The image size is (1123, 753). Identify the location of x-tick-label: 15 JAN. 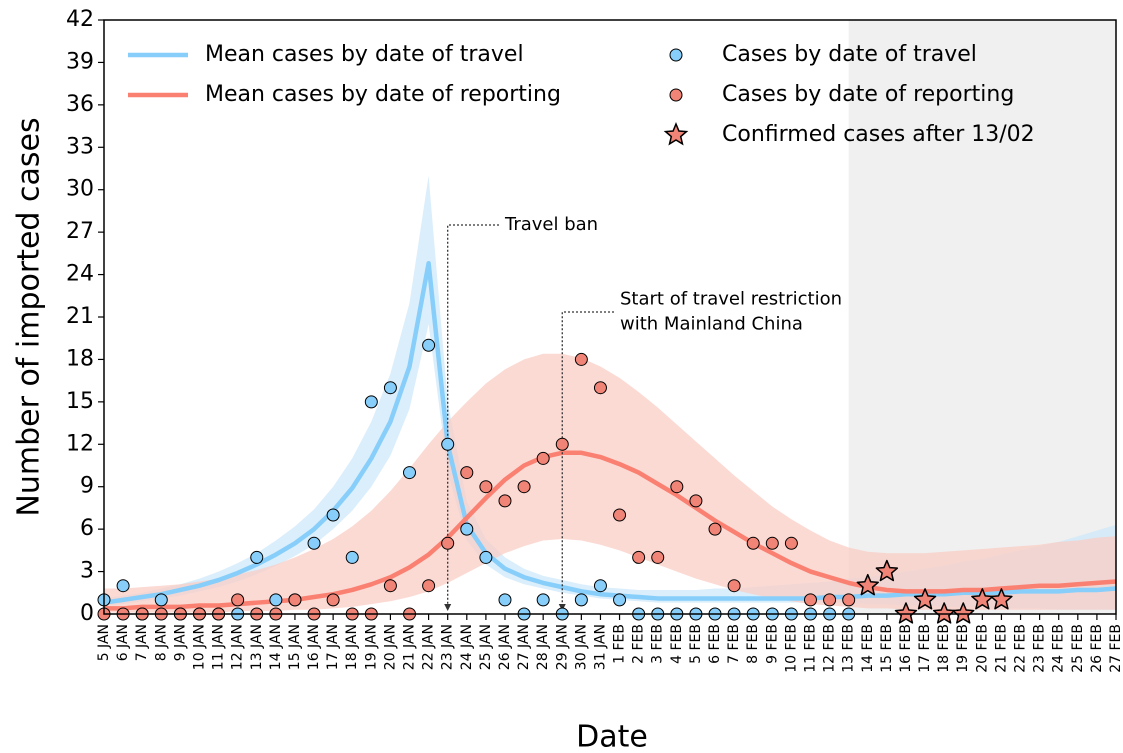
(295, 647).